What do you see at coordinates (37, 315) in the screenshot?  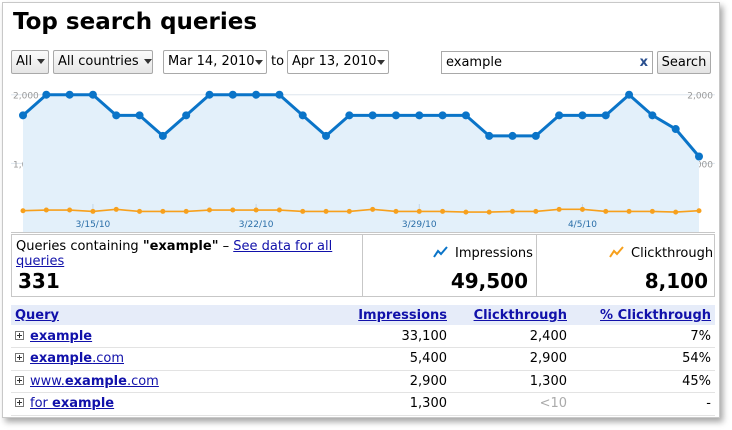 I see `sort-by-query-link: Query` at bounding box center [37, 315].